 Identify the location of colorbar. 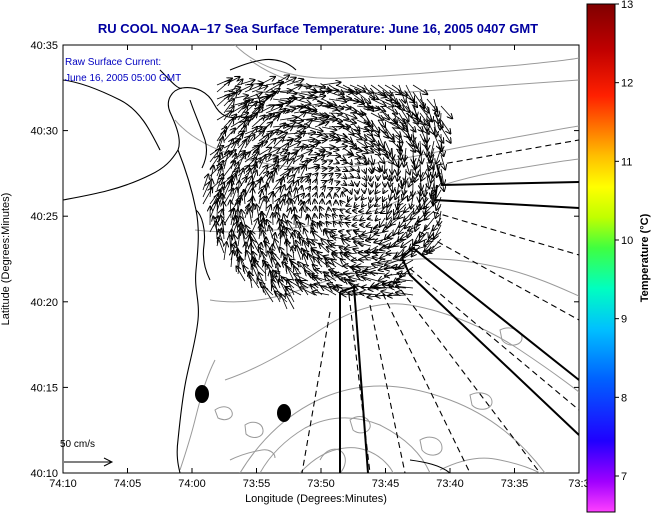
(601, 258).